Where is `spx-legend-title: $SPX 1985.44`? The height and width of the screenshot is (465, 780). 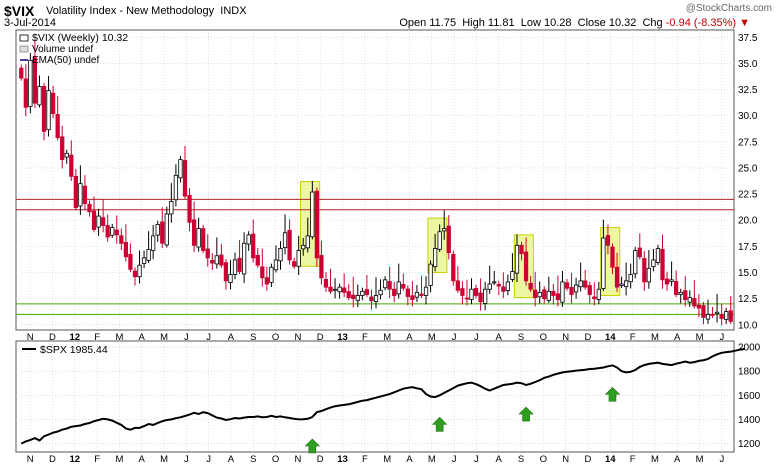
spx-legend-title: $SPX 1985.44 is located at coordinates (74, 350).